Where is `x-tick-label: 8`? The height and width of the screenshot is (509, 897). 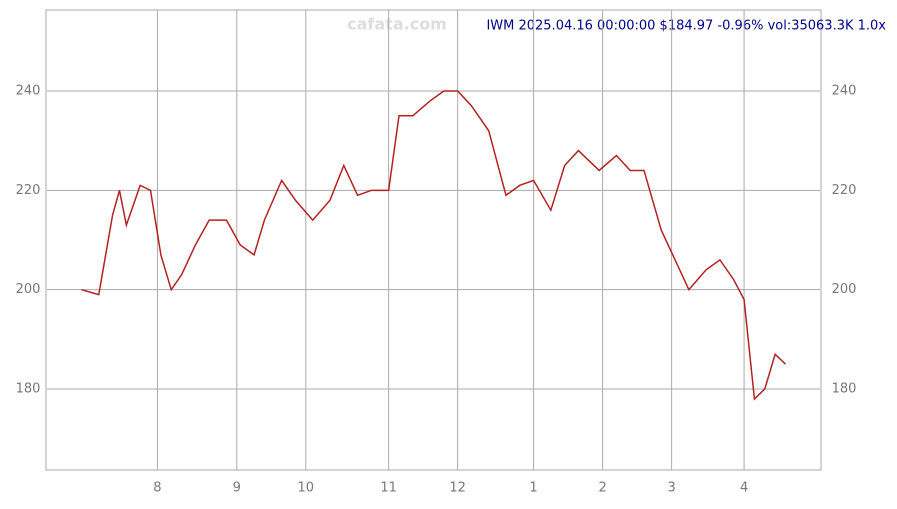 x-tick-label: 8 is located at coordinates (157, 488).